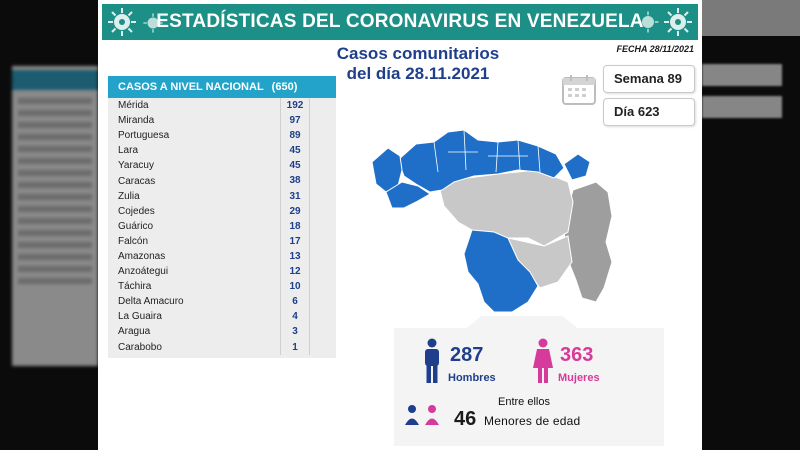 The width and height of the screenshot is (800, 450). I want to click on table-row: Anzoátegui 12, so click(222, 272).